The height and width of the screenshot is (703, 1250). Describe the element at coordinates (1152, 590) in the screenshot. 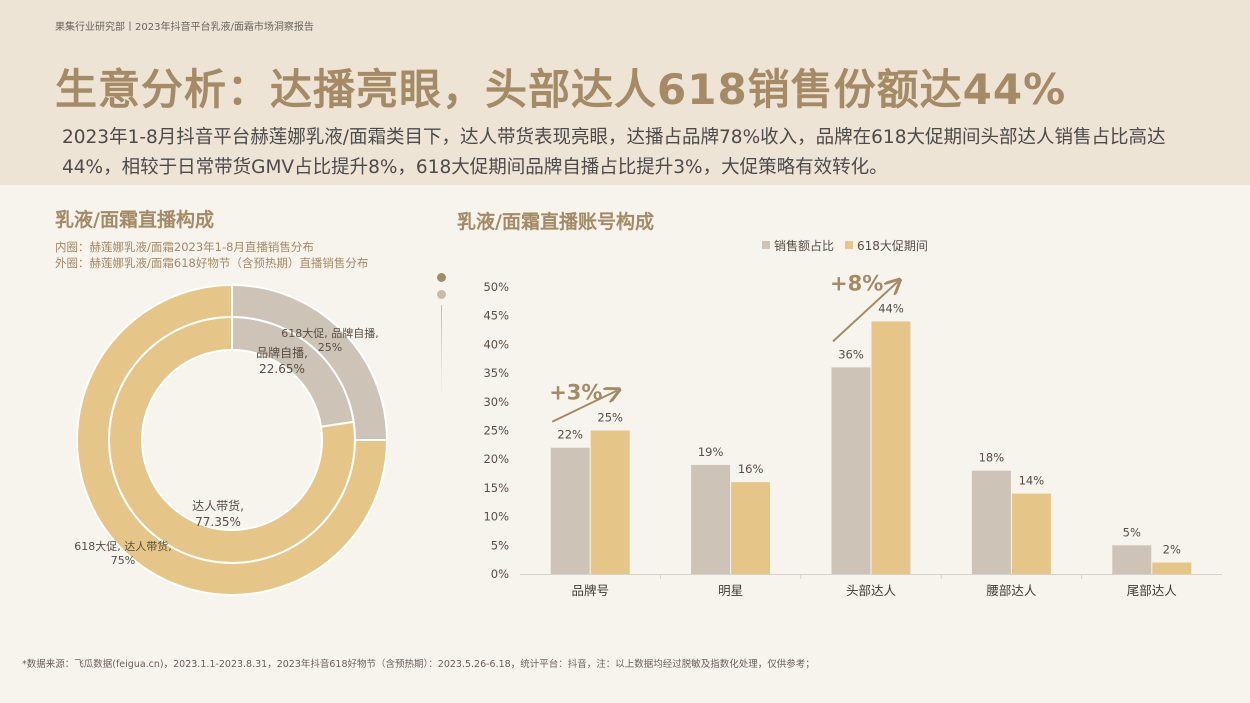

I see `x-category-label: 尾部达人` at that location.